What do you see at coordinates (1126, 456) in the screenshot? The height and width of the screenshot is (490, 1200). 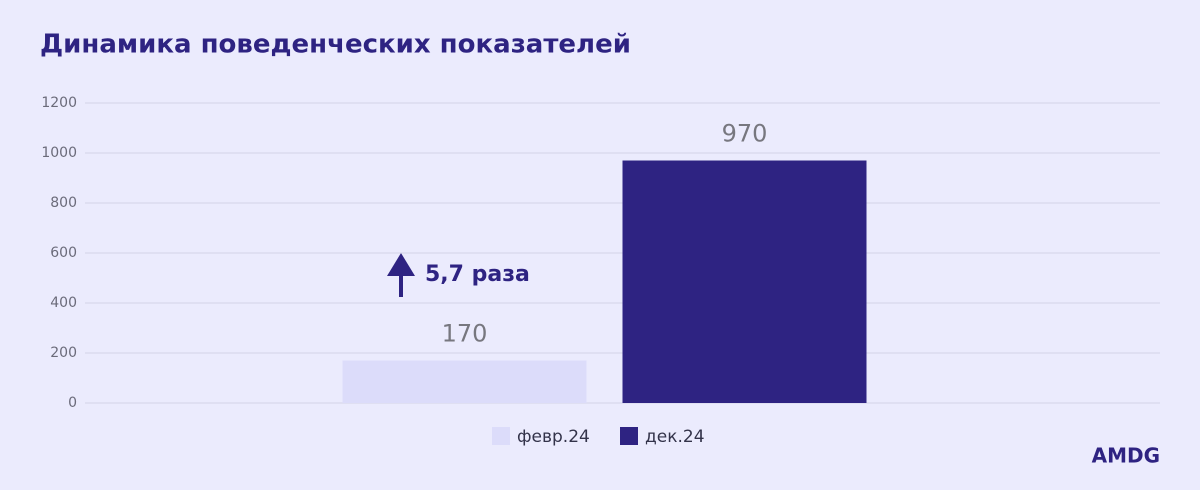 I see `brand-logo: AMDG` at bounding box center [1126, 456].